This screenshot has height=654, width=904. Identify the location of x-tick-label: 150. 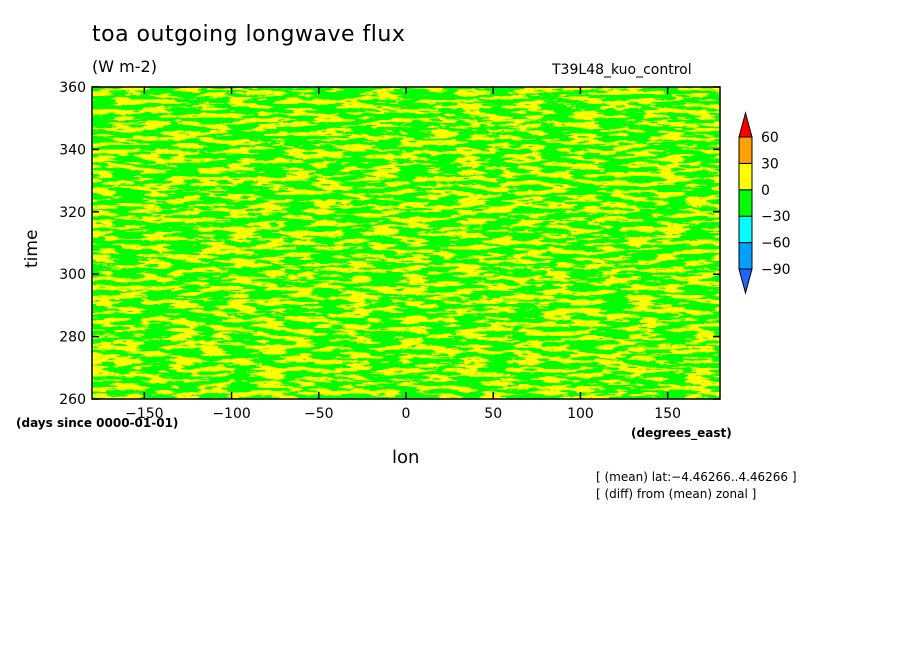
(667, 414).